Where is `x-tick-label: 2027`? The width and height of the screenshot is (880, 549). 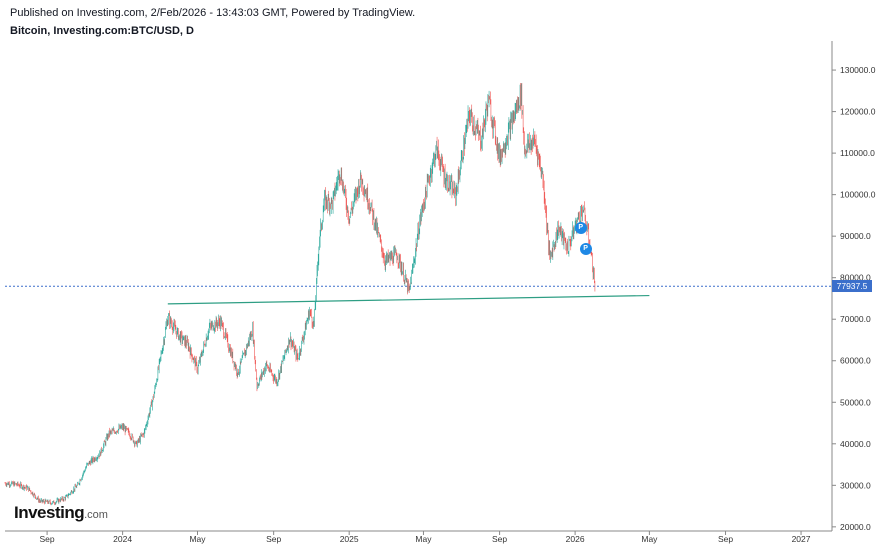
x-tick-label: 2027 is located at coordinates (801, 539).